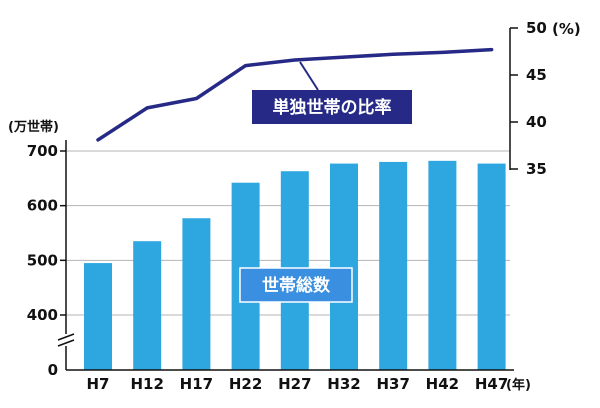 The width and height of the screenshot is (600, 408). Describe the element at coordinates (566, 29) in the screenshot. I see `right-axis-unit: (%)` at that location.